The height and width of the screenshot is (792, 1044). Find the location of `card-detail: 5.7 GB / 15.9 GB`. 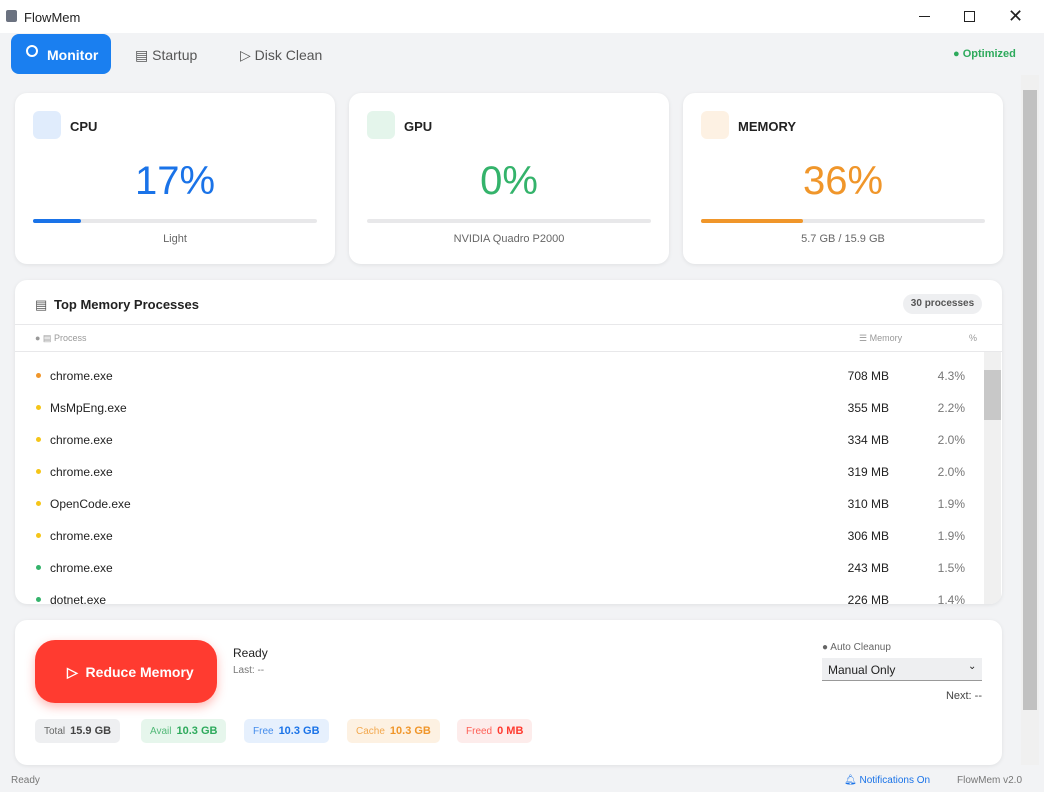

card-detail: 5.7 GB / 15.9 GB is located at coordinates (843, 239).